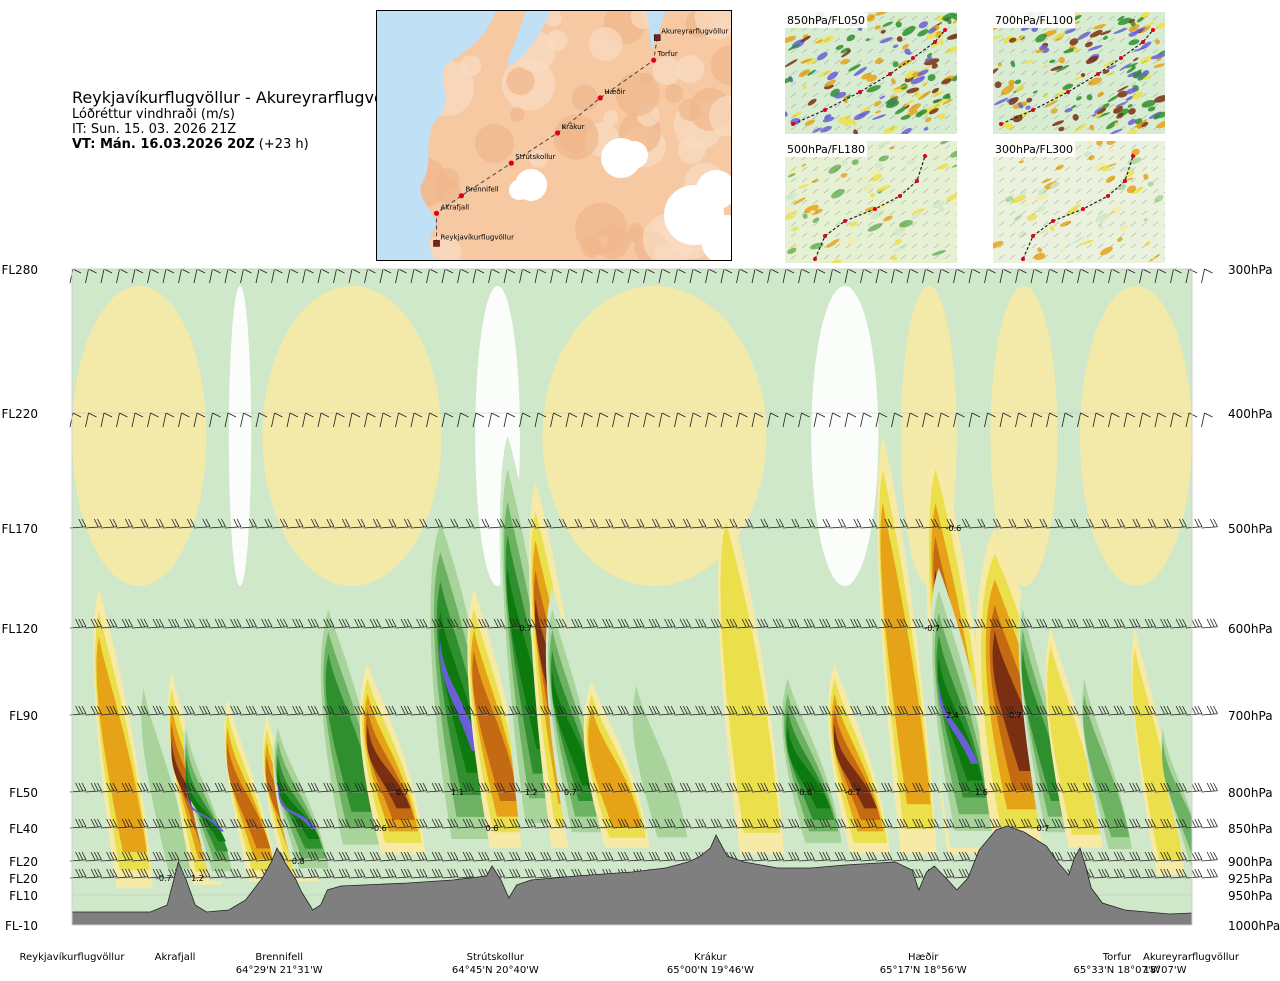  What do you see at coordinates (279, 957) in the screenshot?
I see `location-label: Brennifell` at bounding box center [279, 957].